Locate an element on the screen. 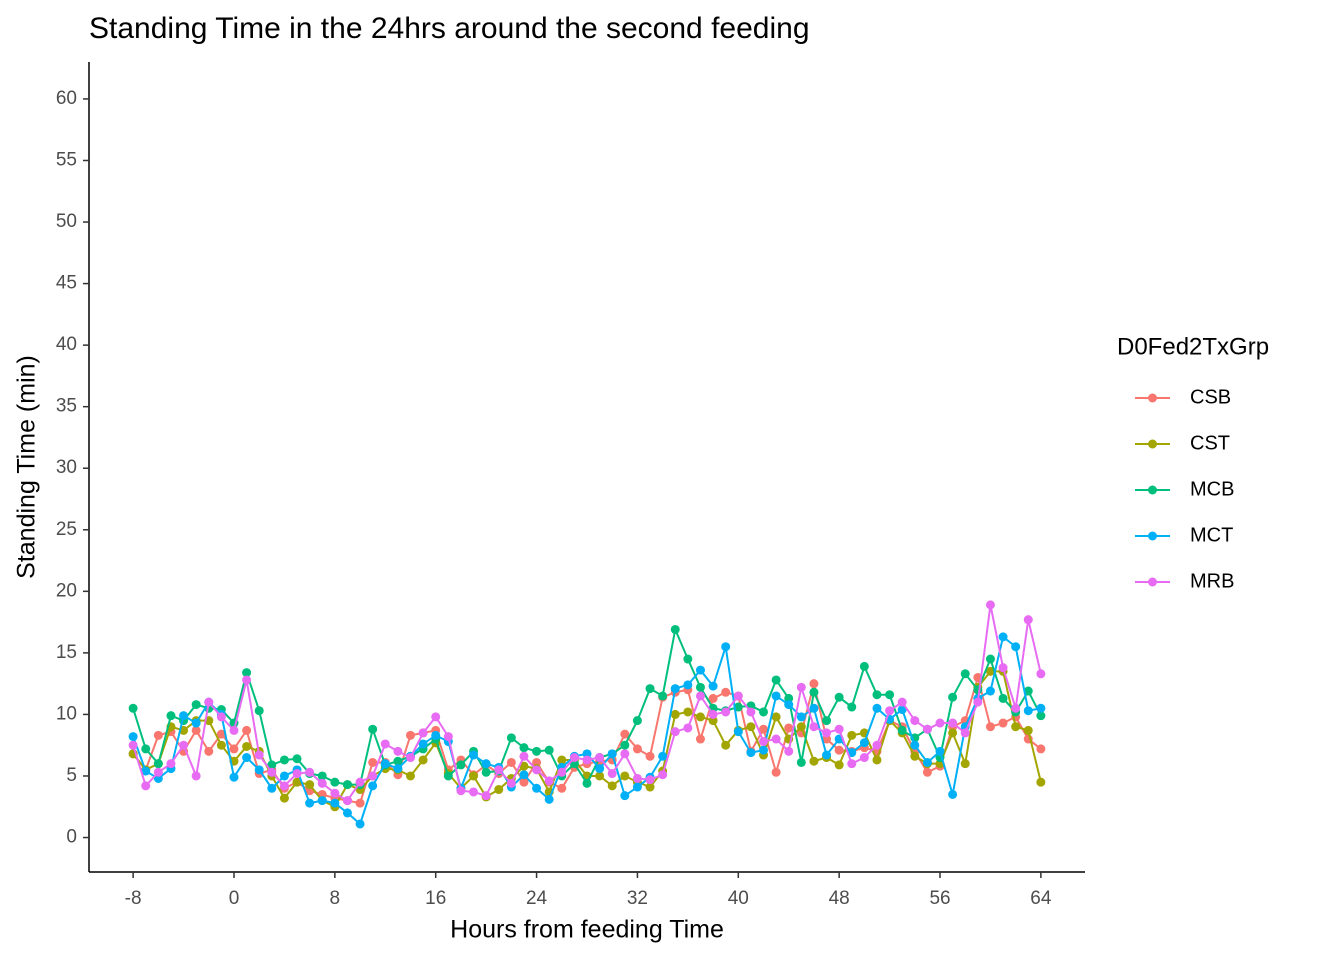 The width and height of the screenshot is (1344, 960). x-tick-label: 56 is located at coordinates (939, 898).